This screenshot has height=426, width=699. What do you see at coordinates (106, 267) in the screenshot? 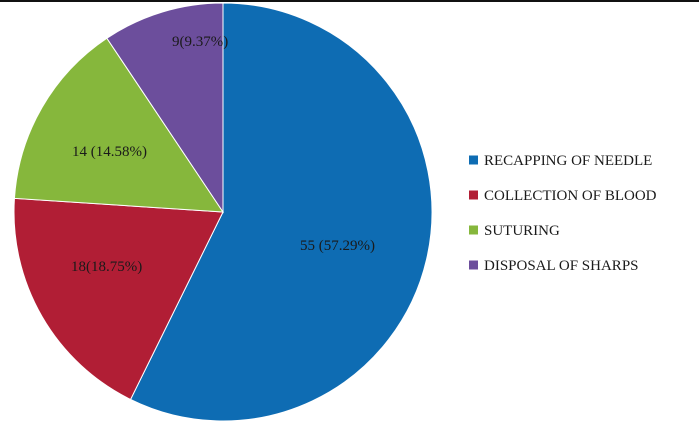
I see `data-label-collection-of-blood: 18(18.75%)` at bounding box center [106, 267].